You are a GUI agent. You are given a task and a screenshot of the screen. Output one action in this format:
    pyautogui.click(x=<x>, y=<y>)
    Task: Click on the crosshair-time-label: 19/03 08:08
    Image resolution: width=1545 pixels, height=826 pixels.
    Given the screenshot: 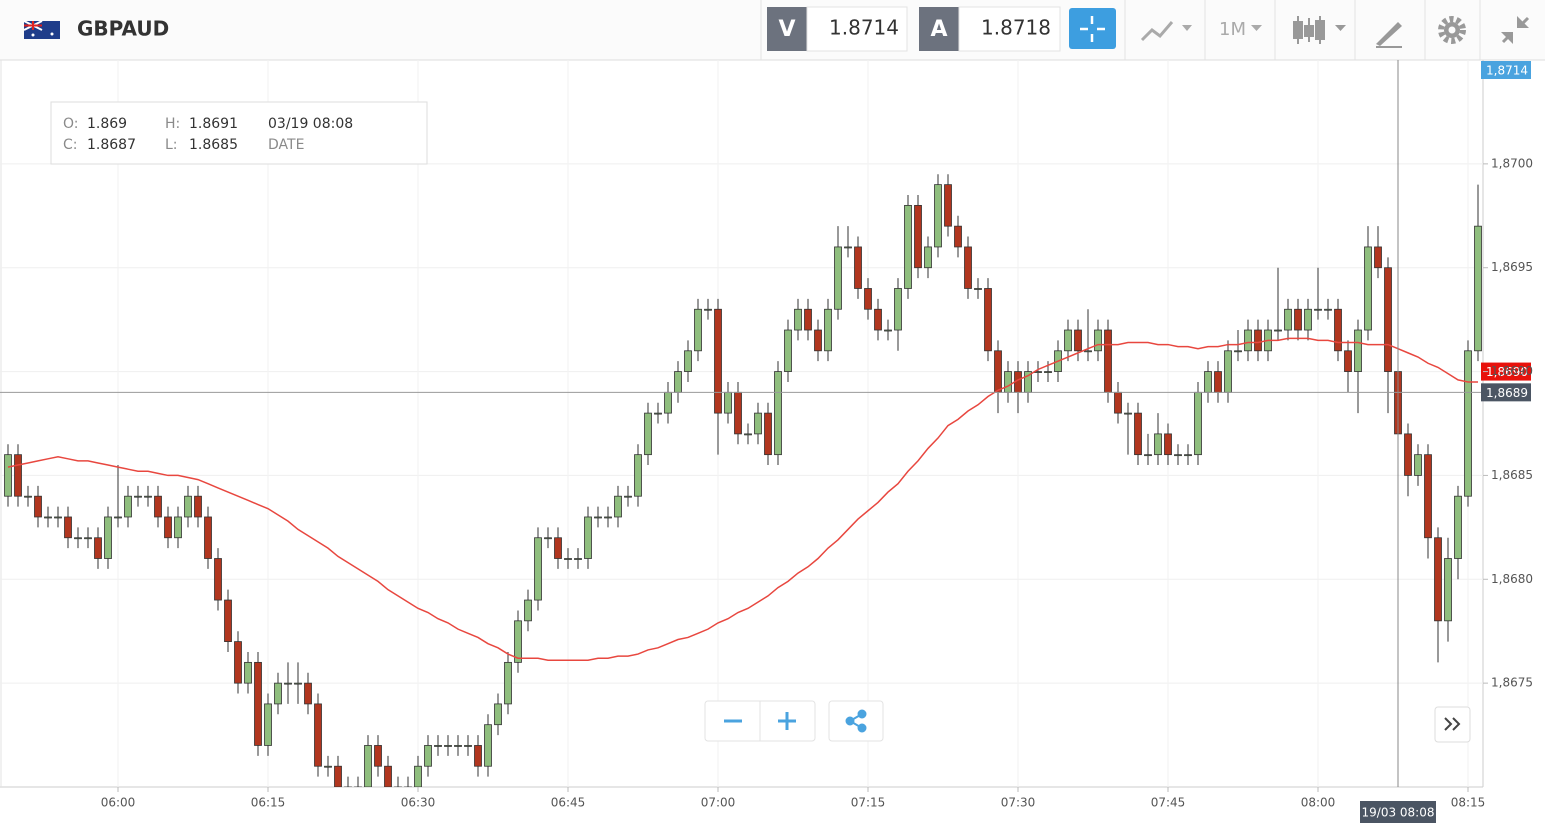 What is the action you would take?
    pyautogui.click(x=1398, y=813)
    